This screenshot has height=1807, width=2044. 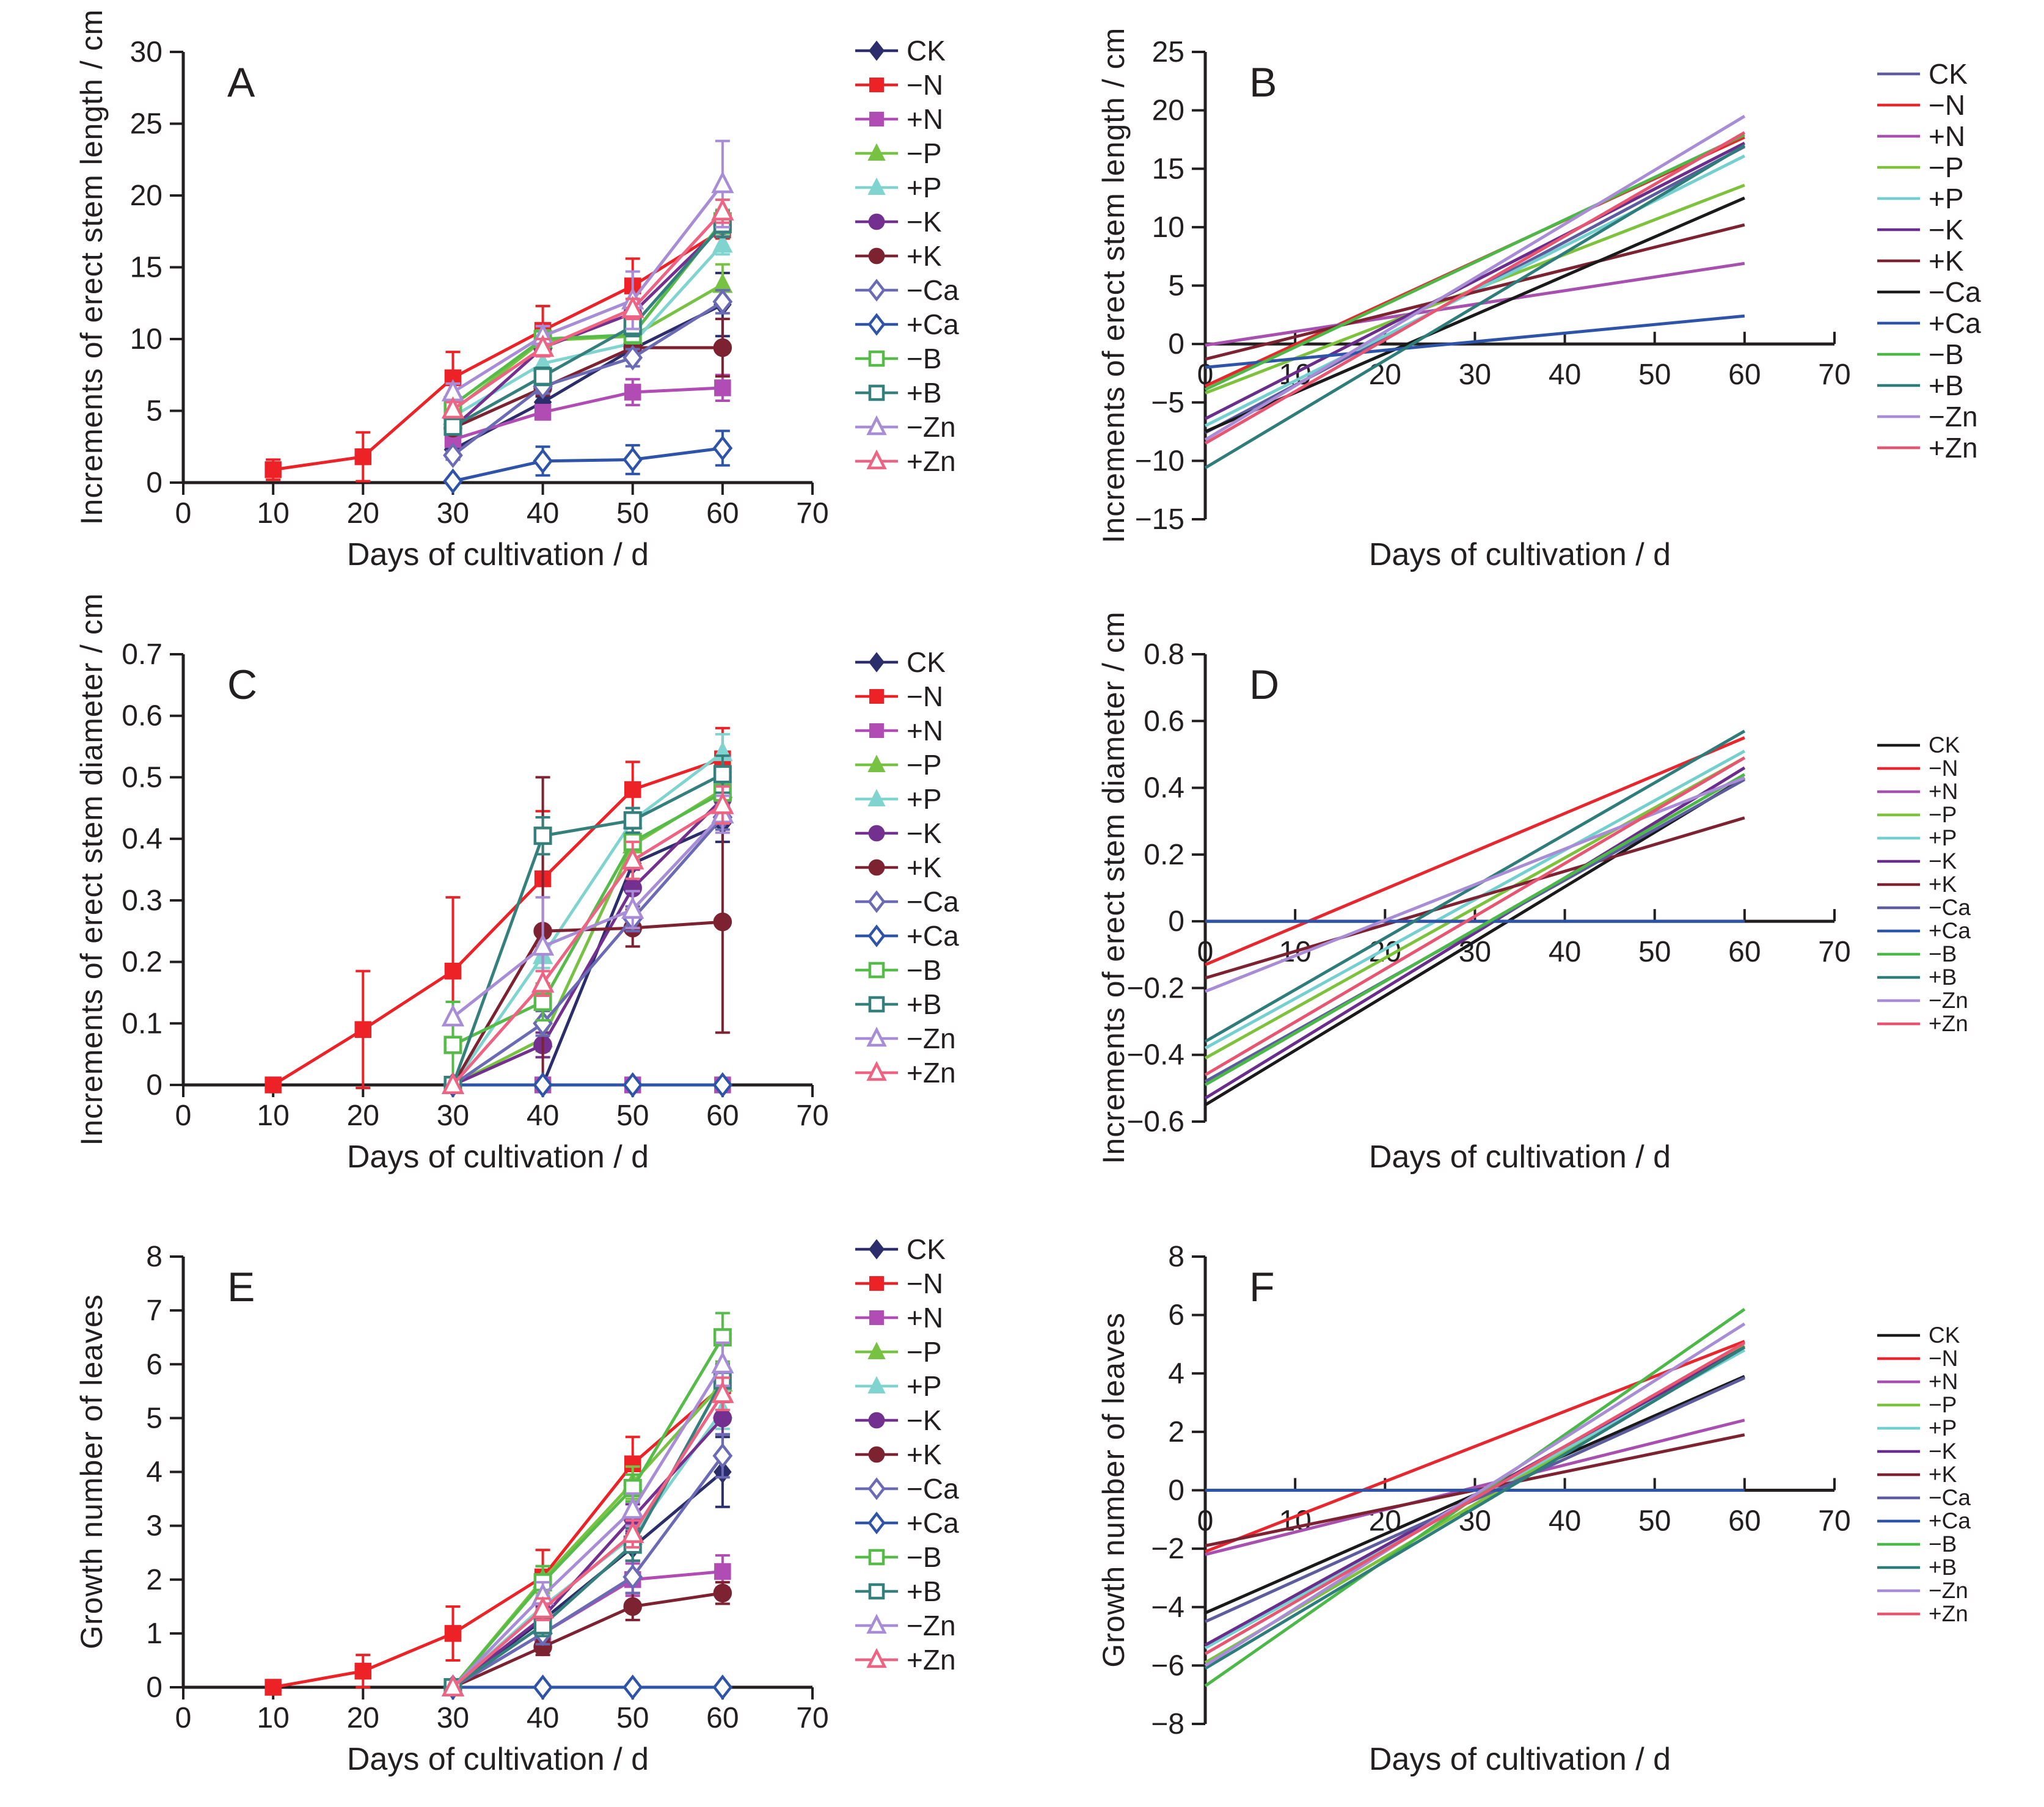 What do you see at coordinates (1520, 554) in the screenshot?
I see `panel-b-x-axis-title: Days of cultivation / d` at bounding box center [1520, 554].